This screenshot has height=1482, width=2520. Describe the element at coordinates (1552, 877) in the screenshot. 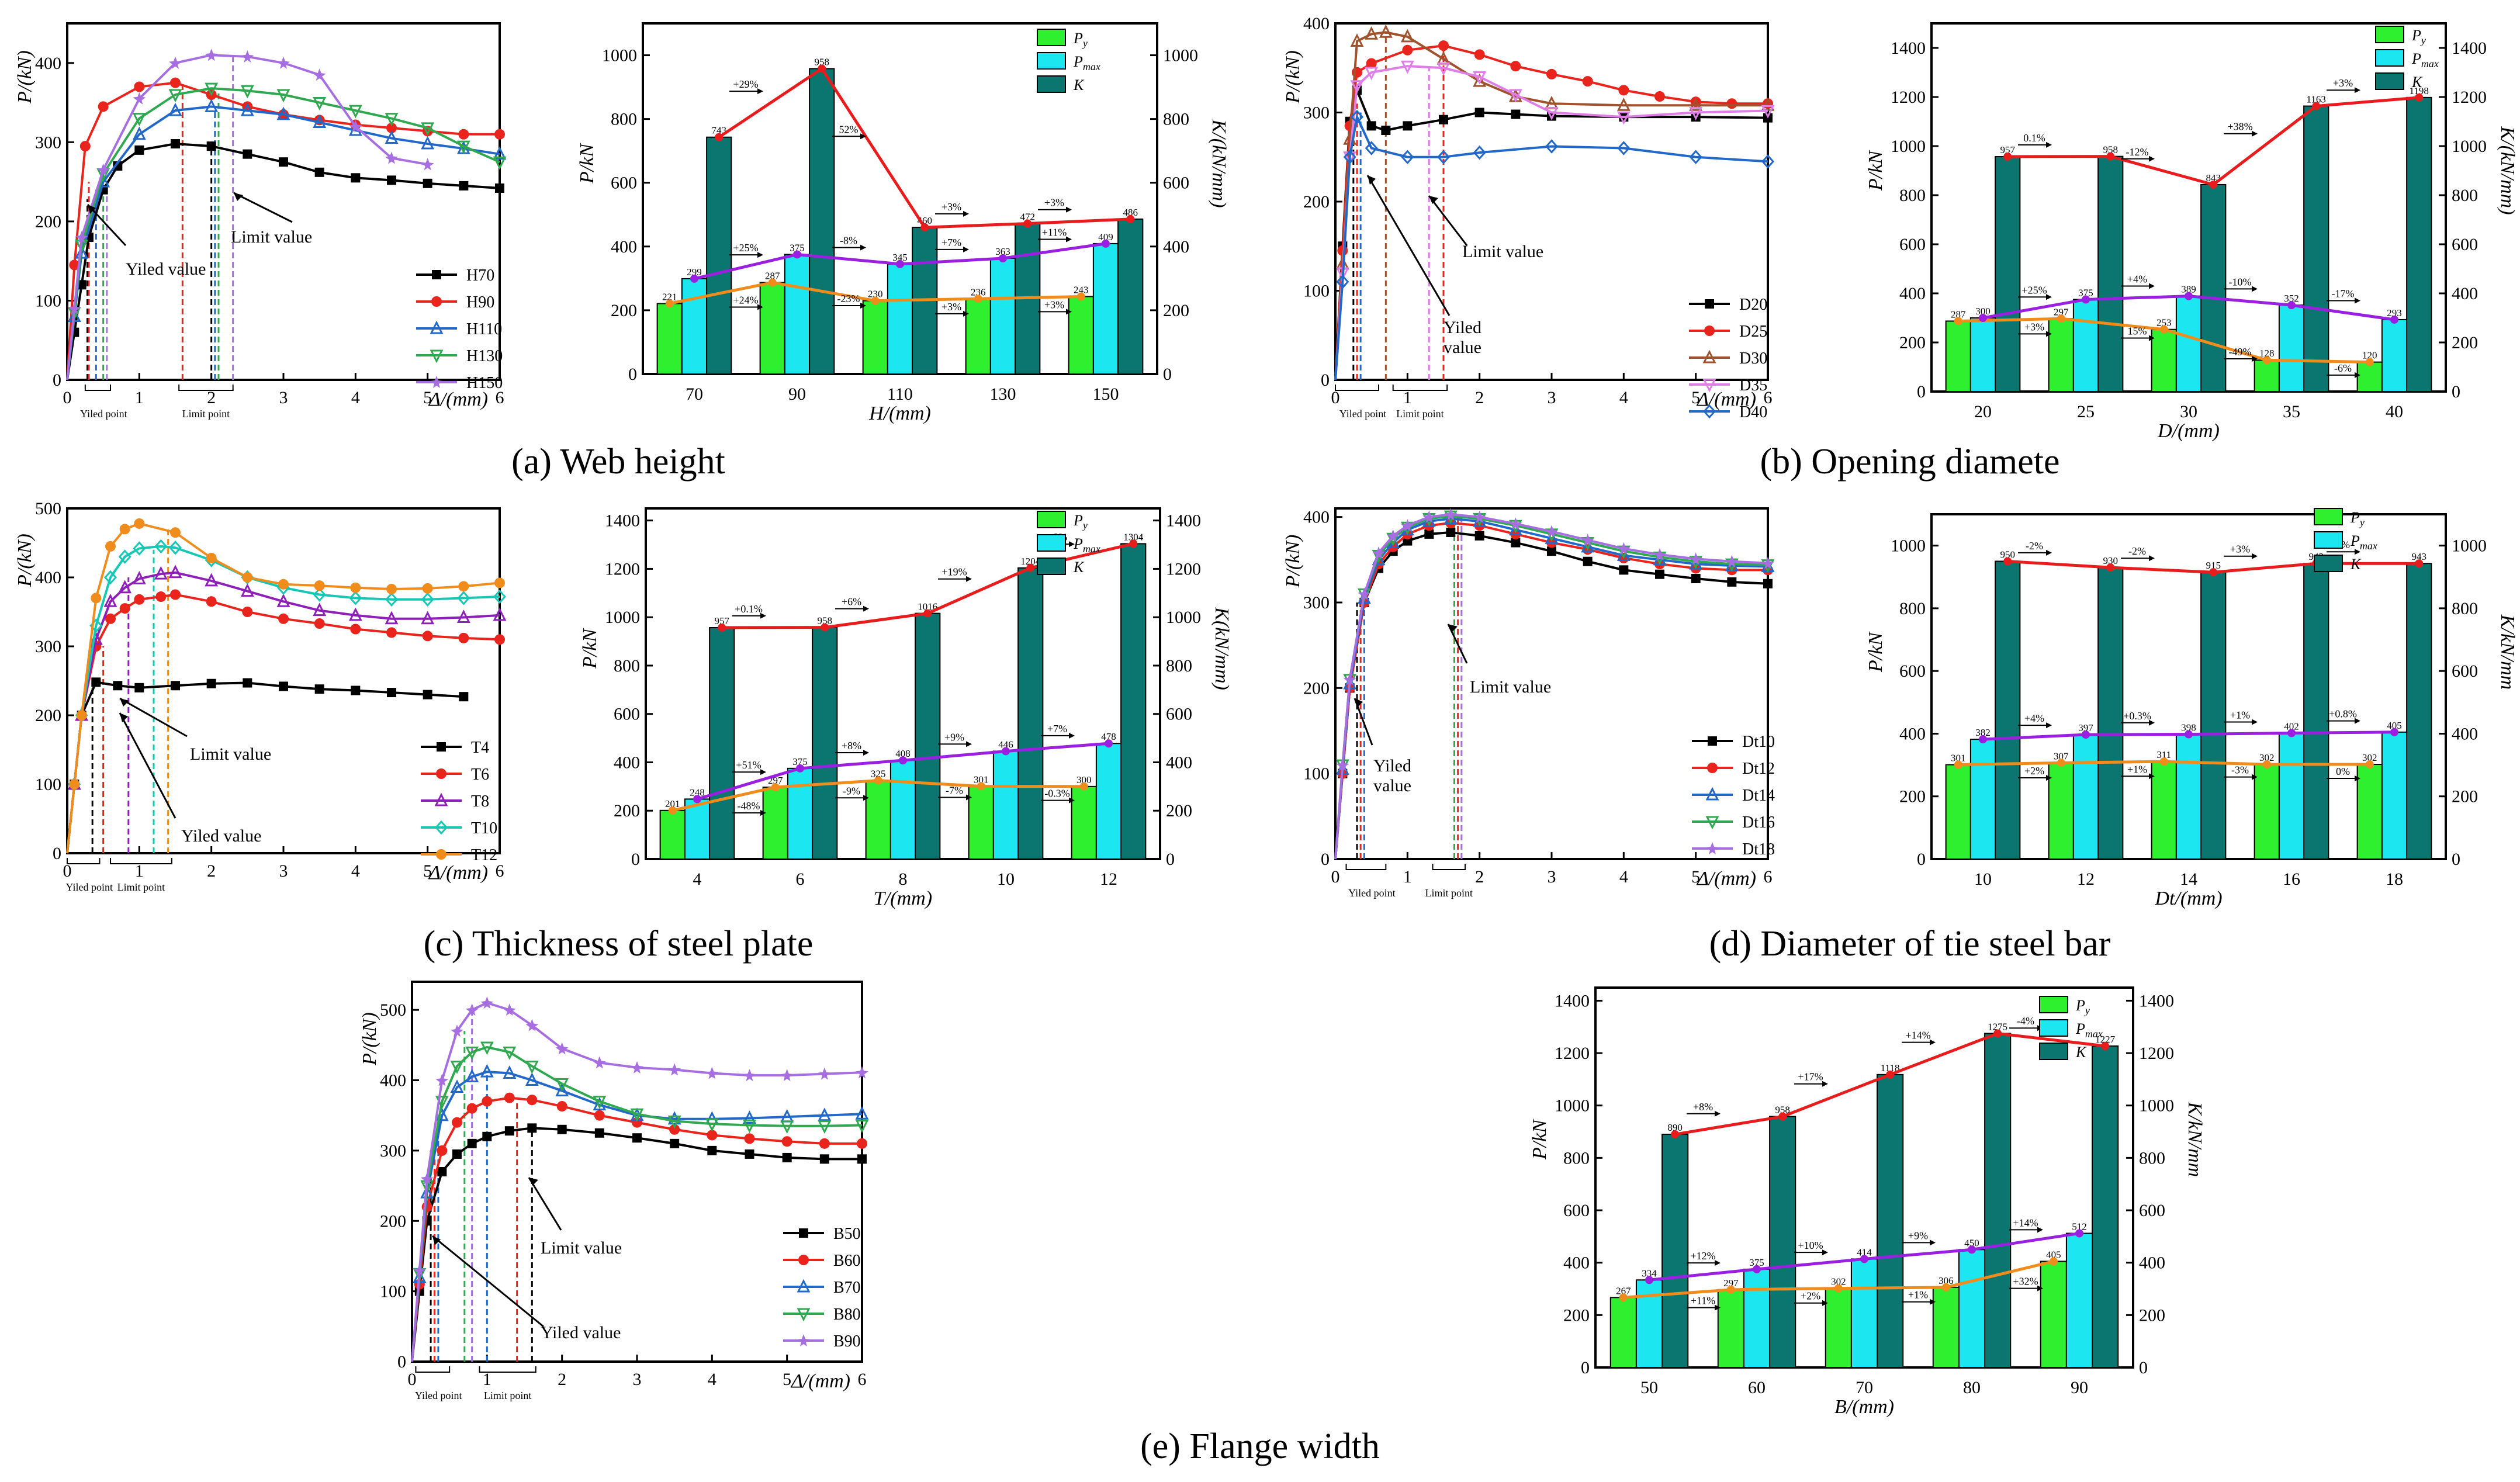

I see `x-tick-label: 3` at that location.